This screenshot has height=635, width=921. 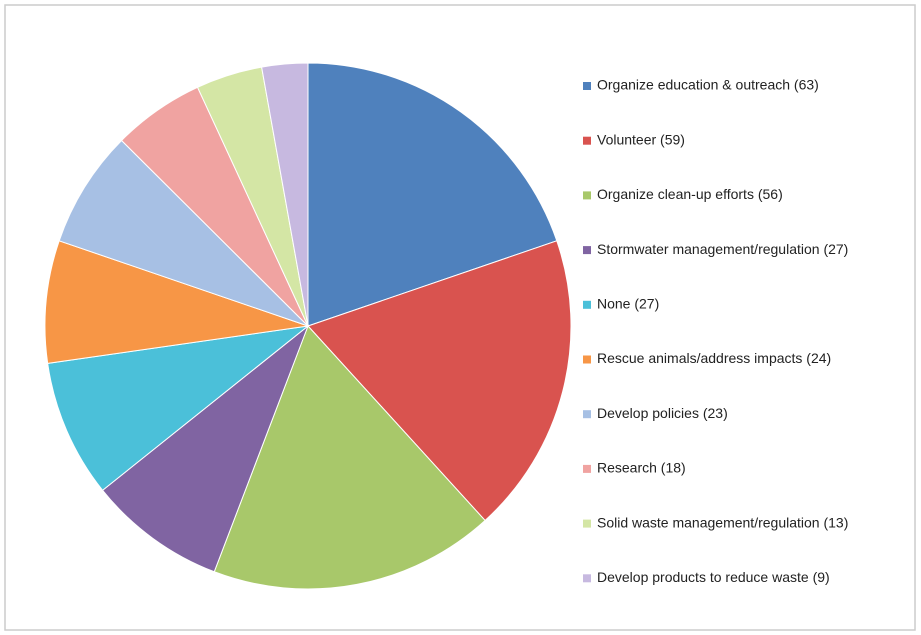 What do you see at coordinates (722, 249) in the screenshot?
I see `legend-label: Stormwater management/regulation (27)` at bounding box center [722, 249].